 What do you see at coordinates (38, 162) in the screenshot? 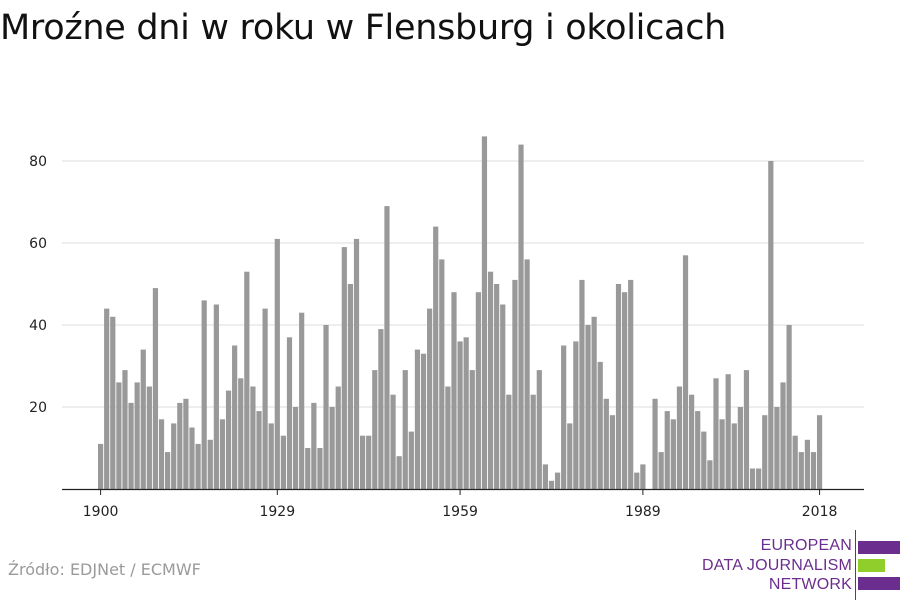
I see `y-tick-label: 80` at bounding box center [38, 162].